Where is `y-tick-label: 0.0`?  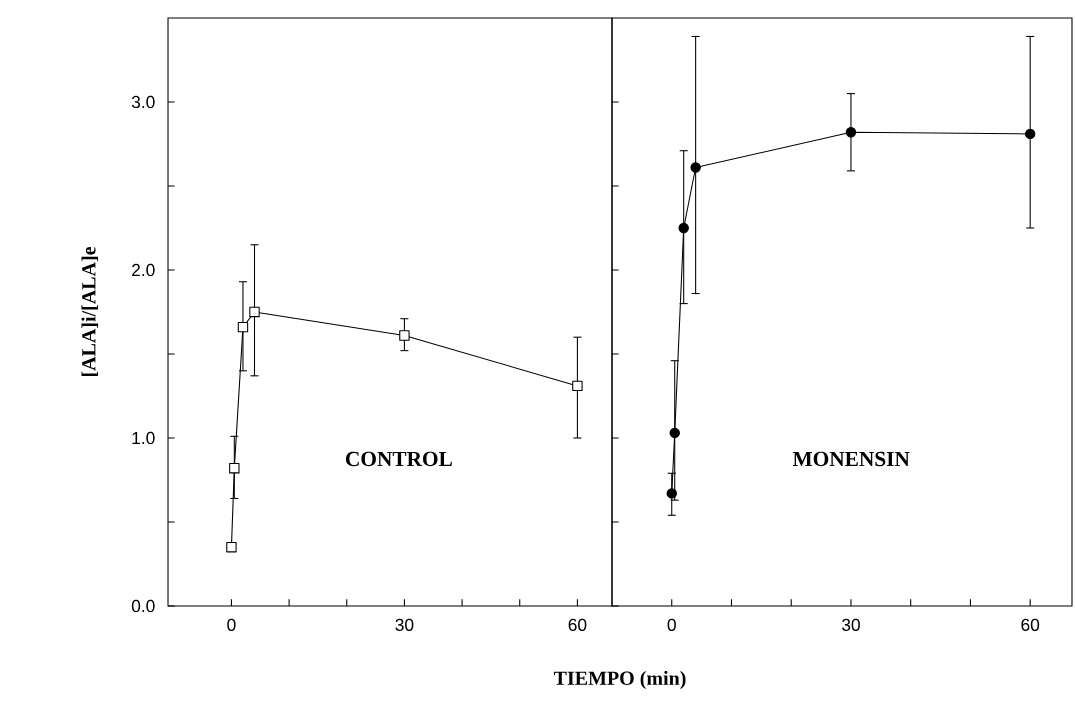
y-tick-label: 0.0 is located at coordinates (143, 606).